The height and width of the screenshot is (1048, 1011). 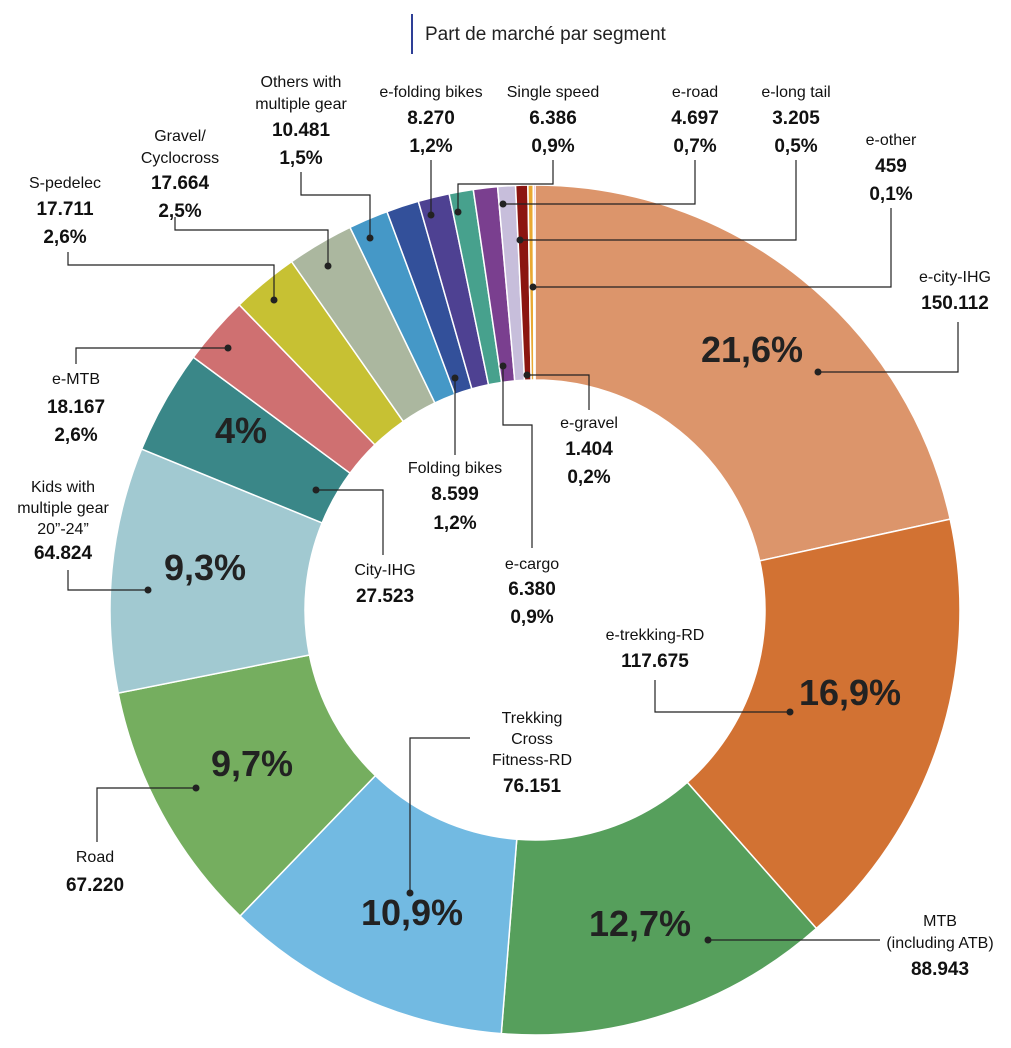 I want to click on label-percent-road: 9,7%, so click(x=252, y=763).